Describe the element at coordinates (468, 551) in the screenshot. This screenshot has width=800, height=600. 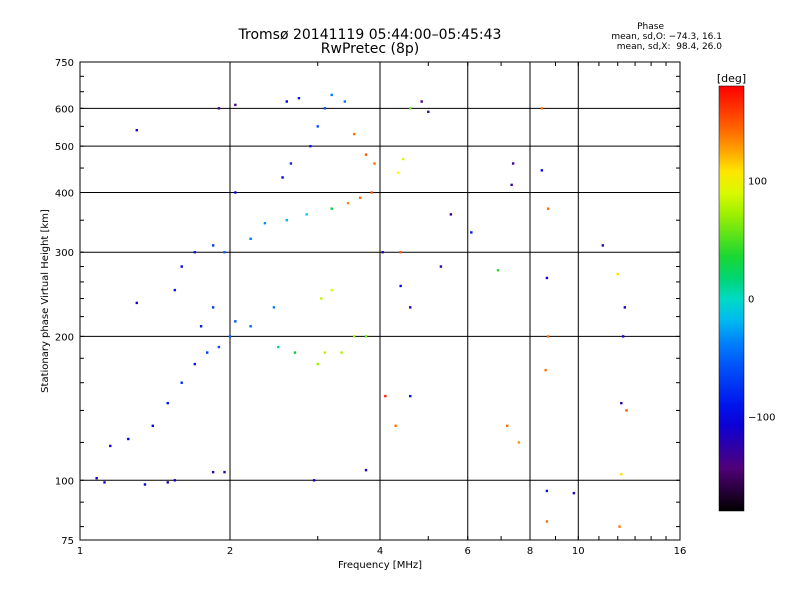
I see `x-tick-label: 6` at that location.